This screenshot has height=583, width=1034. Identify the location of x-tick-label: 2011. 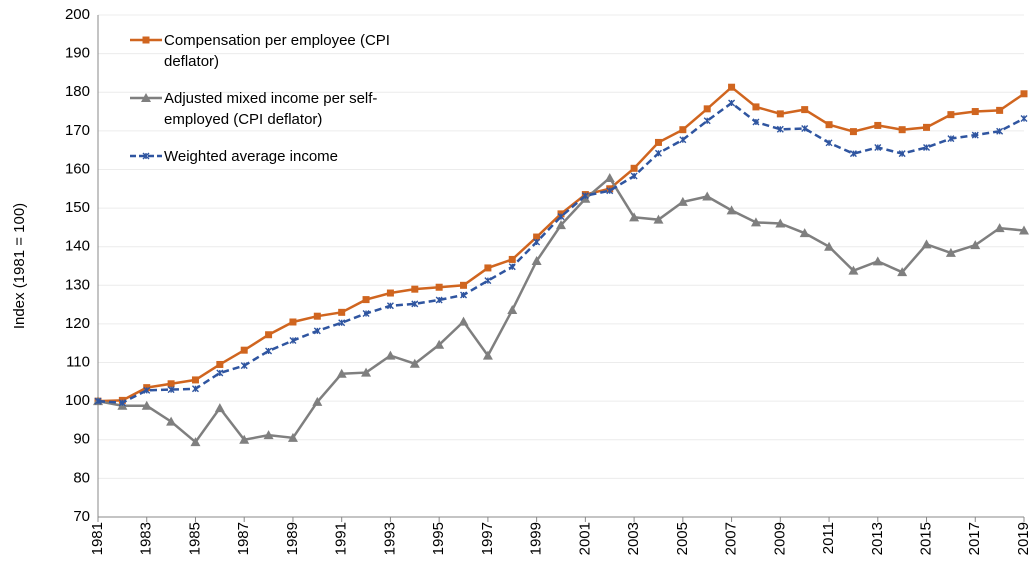
(828, 538).